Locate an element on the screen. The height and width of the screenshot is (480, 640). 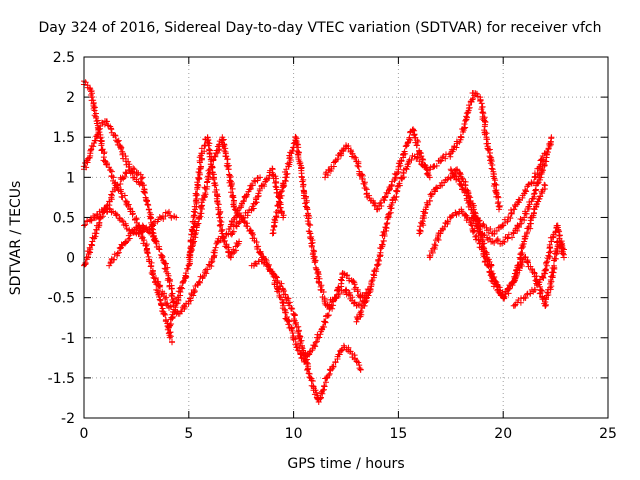
y-tick-label: 2 is located at coordinates (70, 98).